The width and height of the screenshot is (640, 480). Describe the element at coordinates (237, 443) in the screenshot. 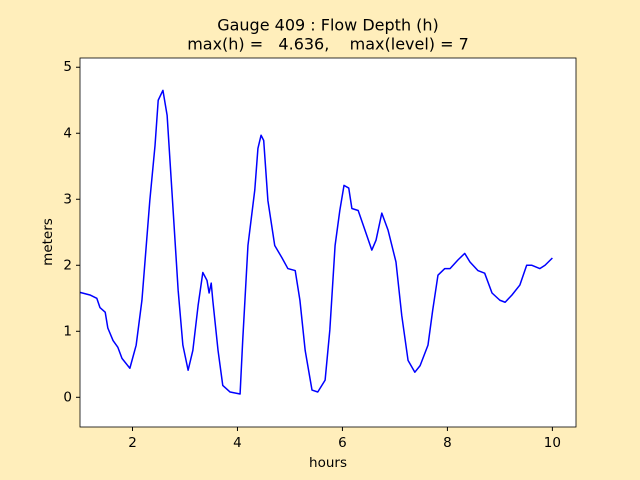

I see `x-tick-label: 4` at that location.